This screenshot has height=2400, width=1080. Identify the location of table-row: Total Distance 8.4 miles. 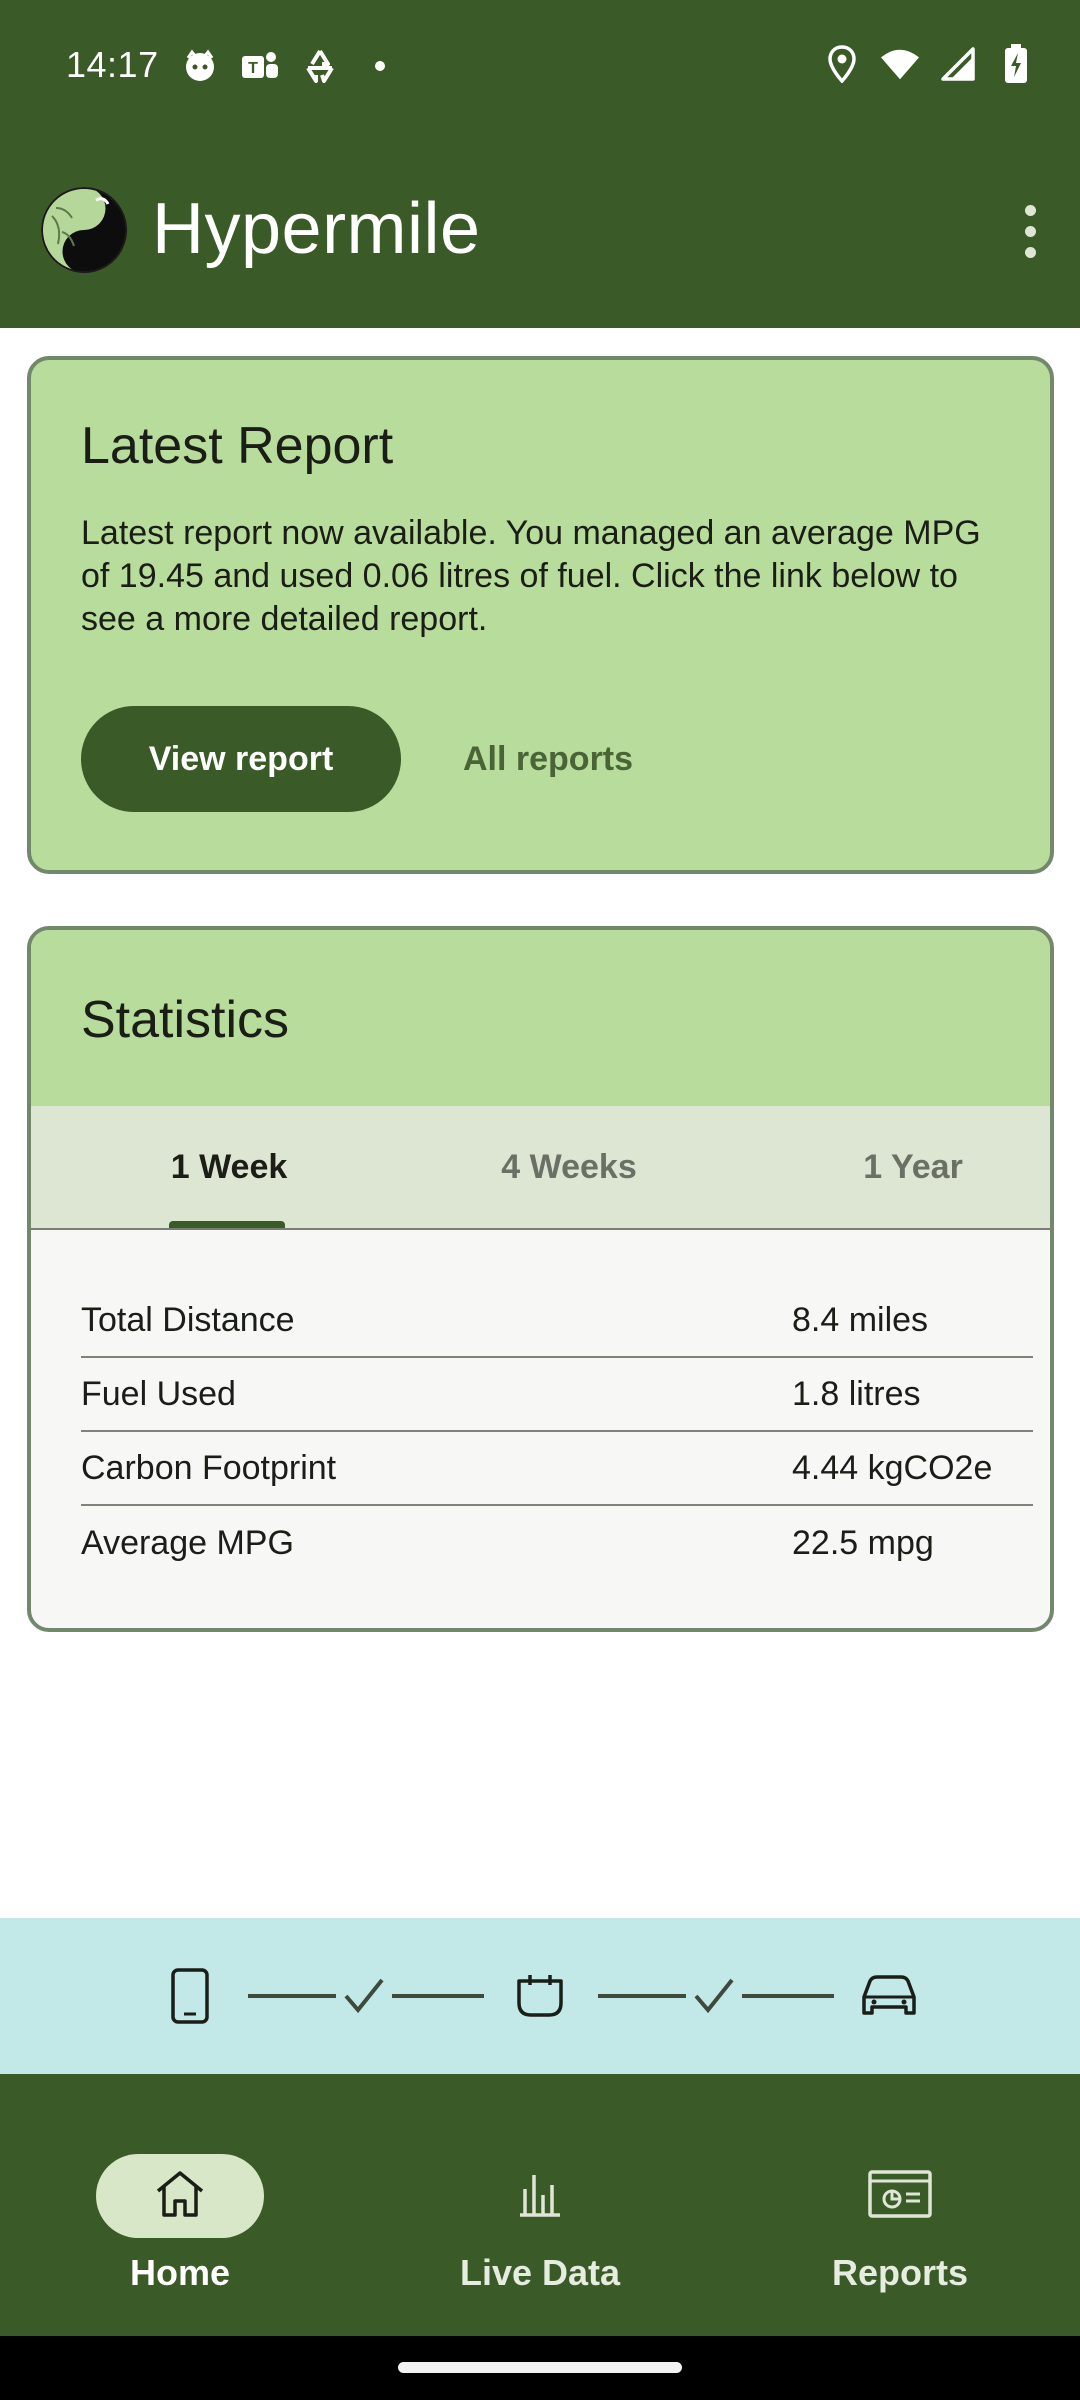
(557, 1321).